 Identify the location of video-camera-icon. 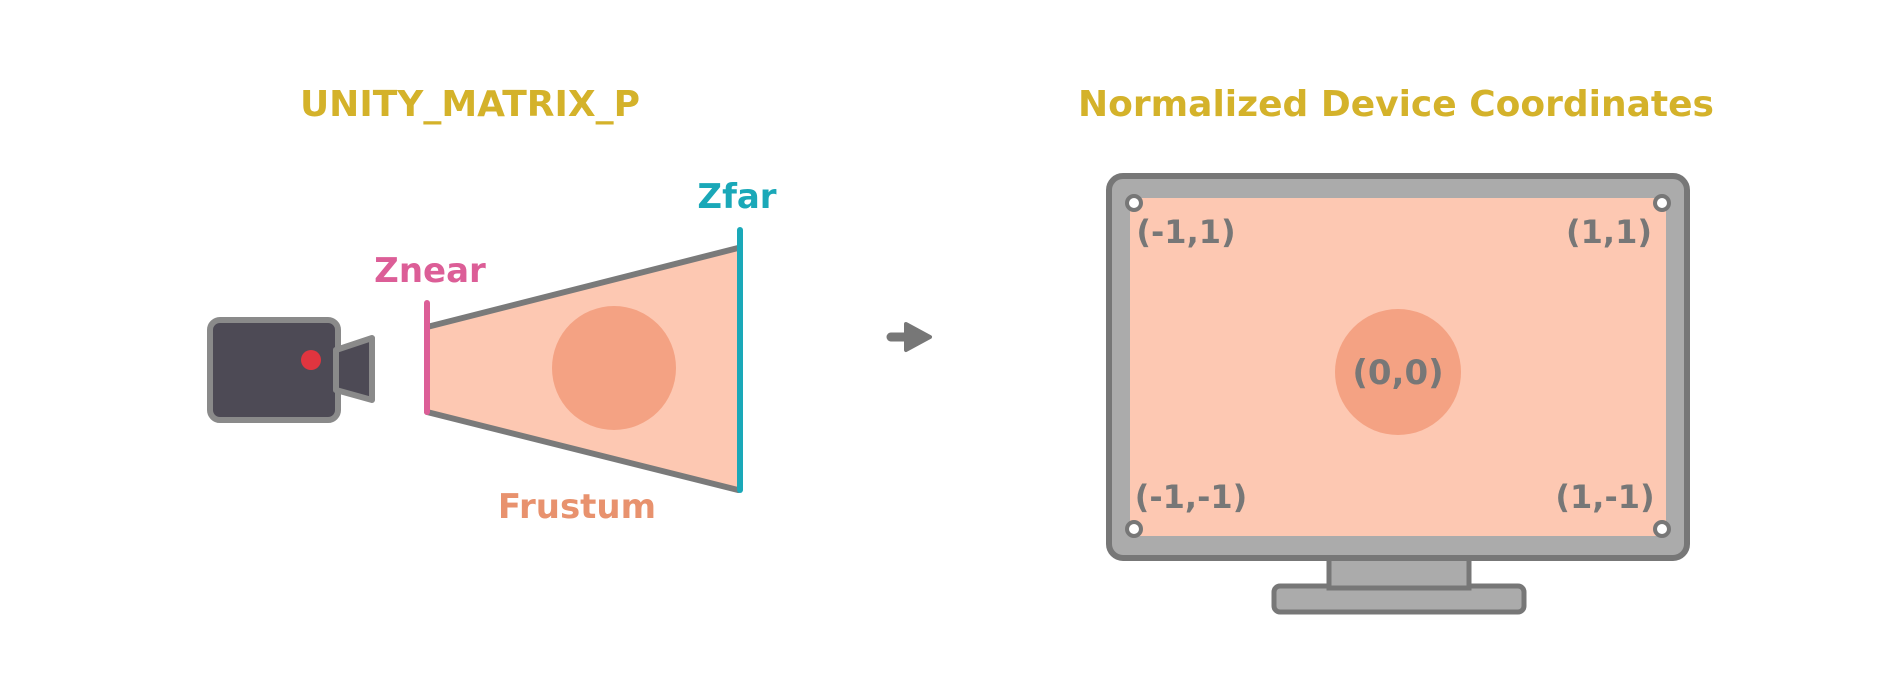
(291, 370).